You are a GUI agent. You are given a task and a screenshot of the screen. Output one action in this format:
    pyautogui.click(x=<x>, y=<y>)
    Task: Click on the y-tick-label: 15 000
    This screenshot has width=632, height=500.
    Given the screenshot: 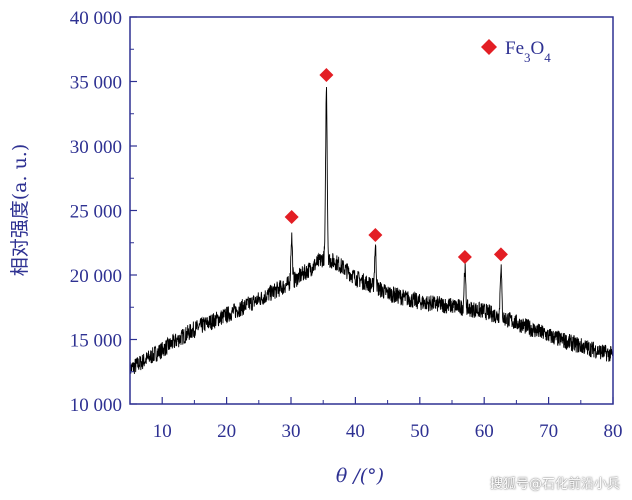 What is the action you would take?
    pyautogui.click(x=96, y=341)
    